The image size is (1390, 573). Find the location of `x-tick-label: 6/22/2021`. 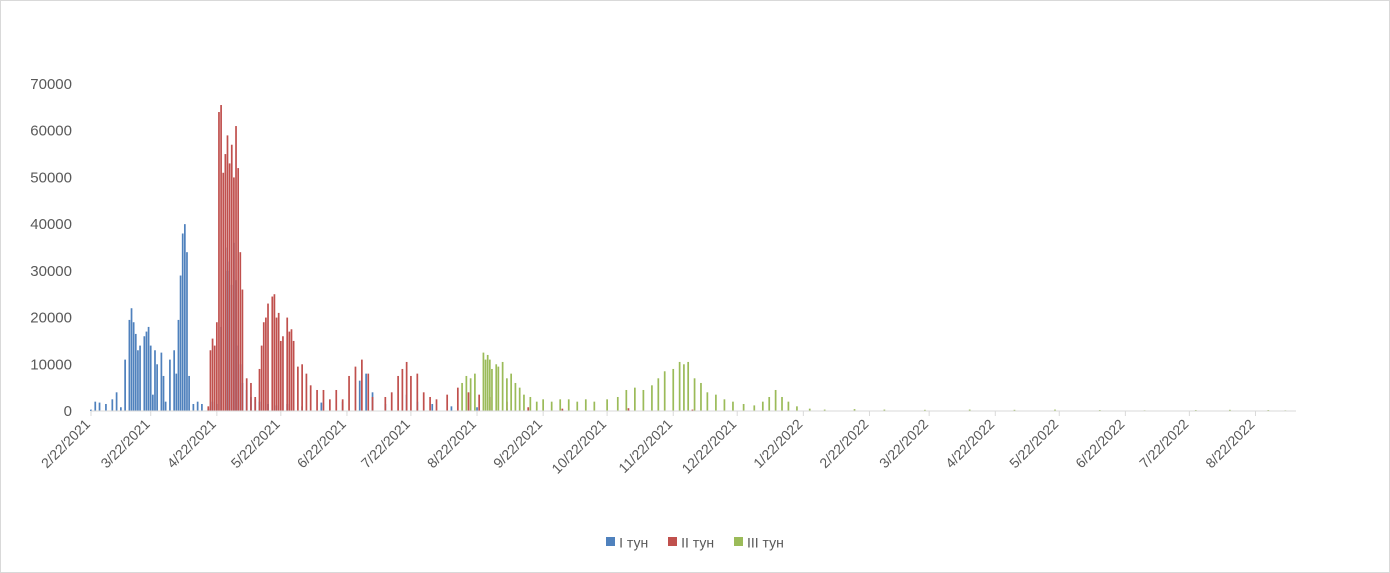

x-tick-label: 6/22/2021 is located at coordinates (322, 444).